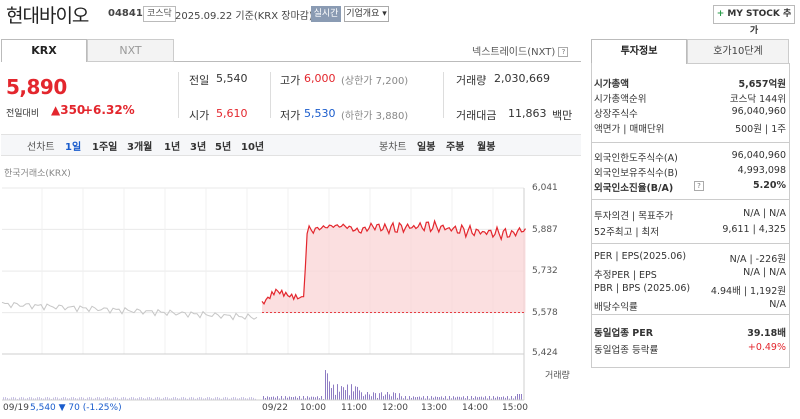 The width and height of the screenshot is (800, 419). Describe the element at coordinates (471, 80) in the screenshot. I see `volume-label: 거래량` at that location.